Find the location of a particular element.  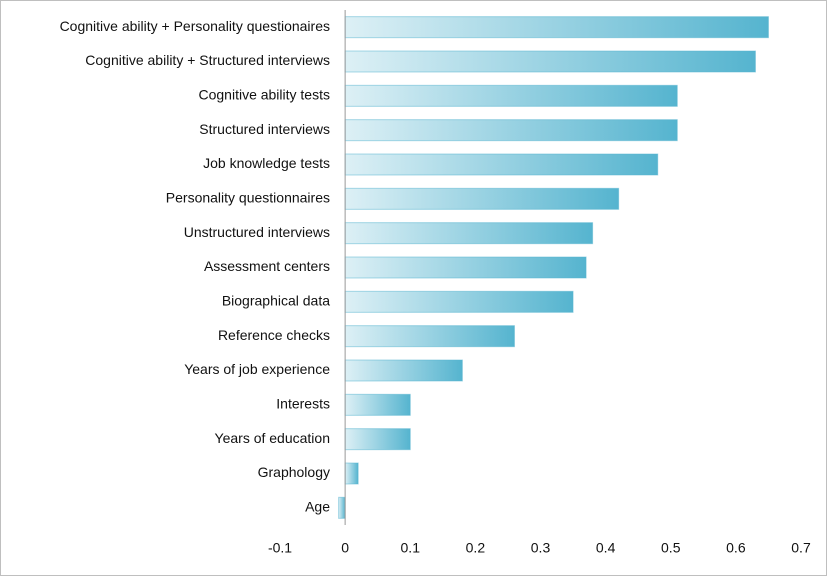

y-tick-label: Interests is located at coordinates (303, 404).